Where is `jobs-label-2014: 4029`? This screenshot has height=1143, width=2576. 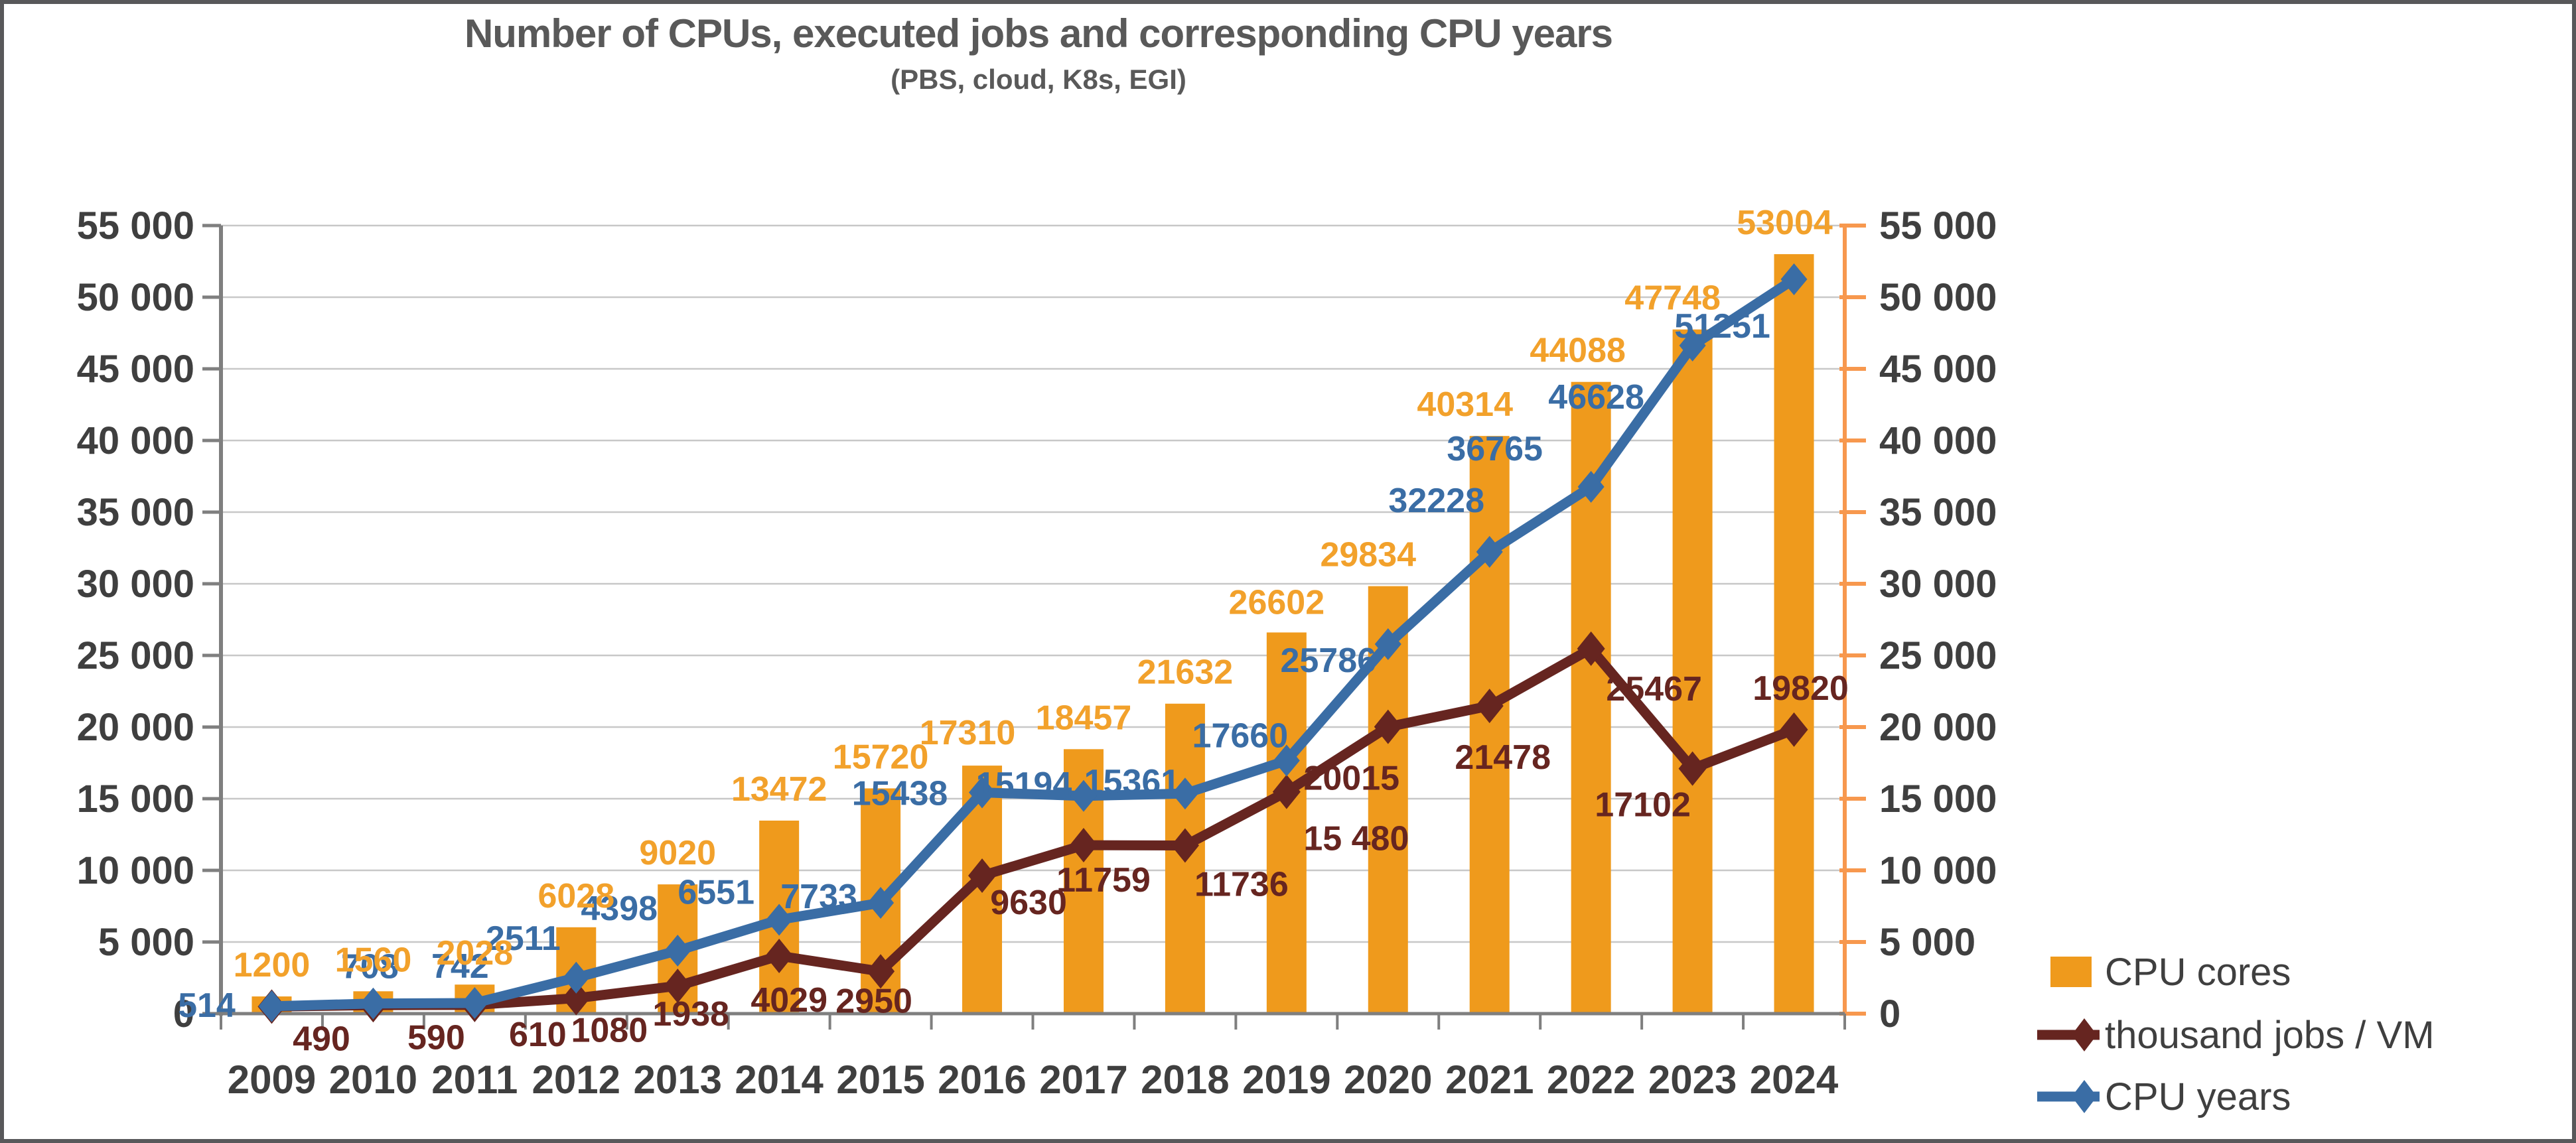
jobs-label-2014: 4029 is located at coordinates (789, 1000).